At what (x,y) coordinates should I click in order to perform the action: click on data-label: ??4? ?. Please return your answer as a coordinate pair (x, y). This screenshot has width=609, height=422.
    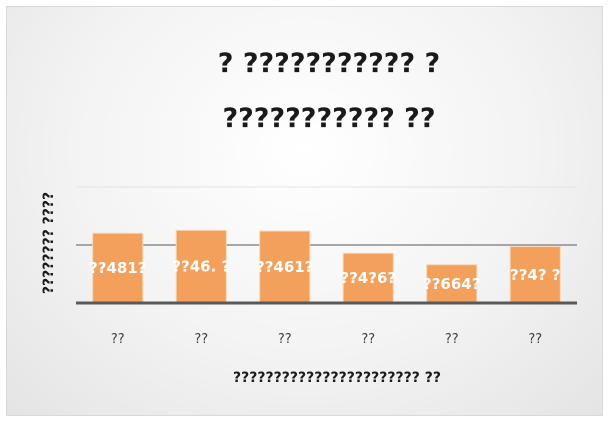
    Looking at the image, I should click on (535, 275).